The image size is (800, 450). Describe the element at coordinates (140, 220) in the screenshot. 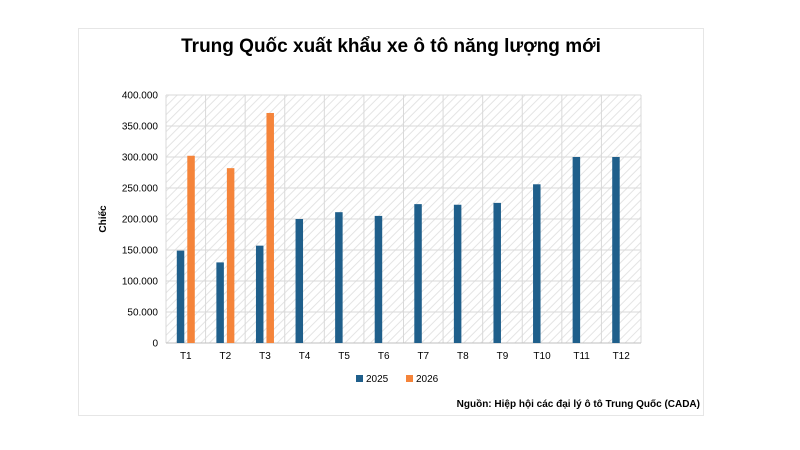

I see `y-tick-label: 200.000` at that location.